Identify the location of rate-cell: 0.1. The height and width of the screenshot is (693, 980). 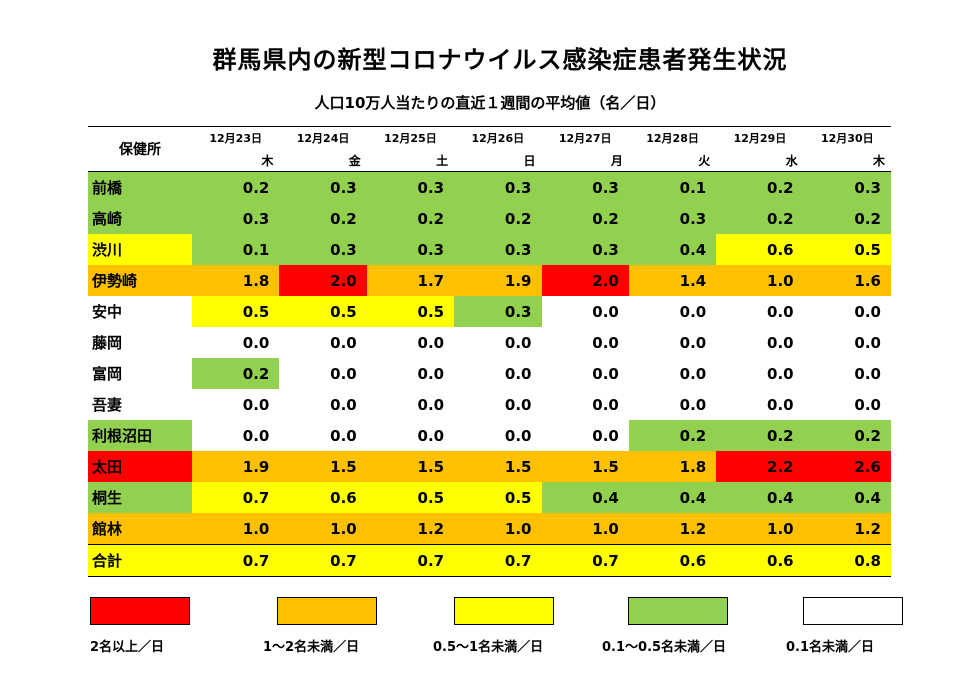
(236, 249).